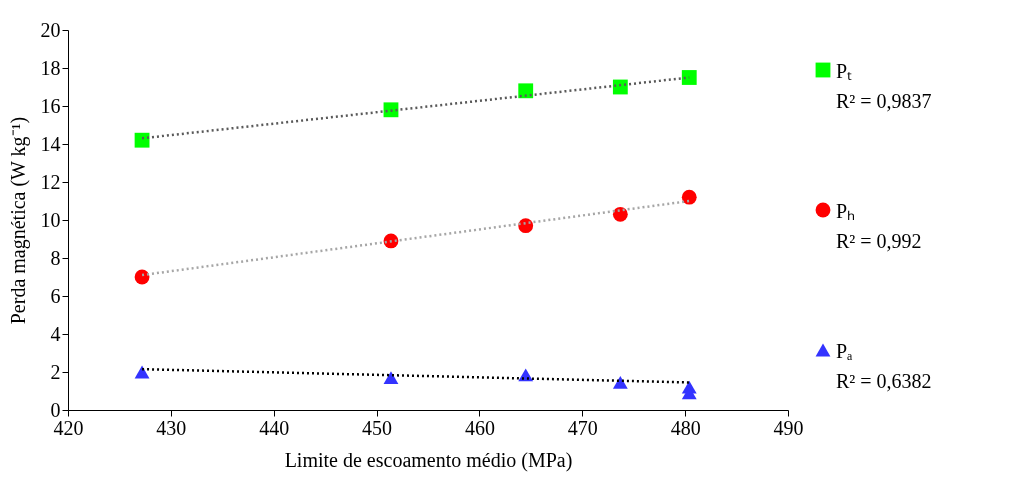 Image resolution: width=1016 pixels, height=501 pixels. Describe the element at coordinates (18, 220) in the screenshot. I see `y-axis-title: Perda magnética (W kg⁻¹)` at that location.